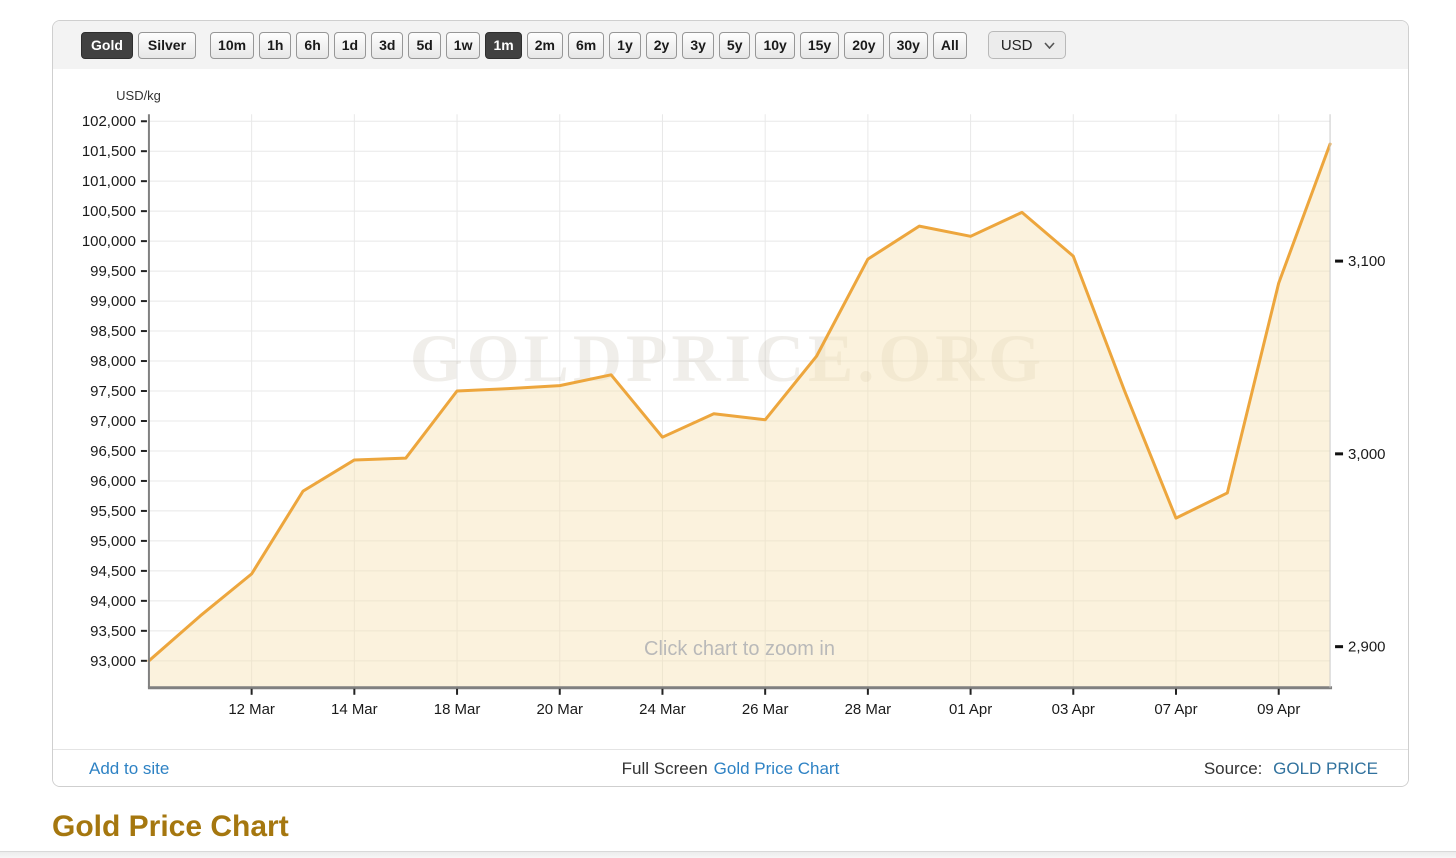 The height and width of the screenshot is (858, 1456). I want to click on source-gold-price-link: GOLD PRICE, so click(1325, 768).